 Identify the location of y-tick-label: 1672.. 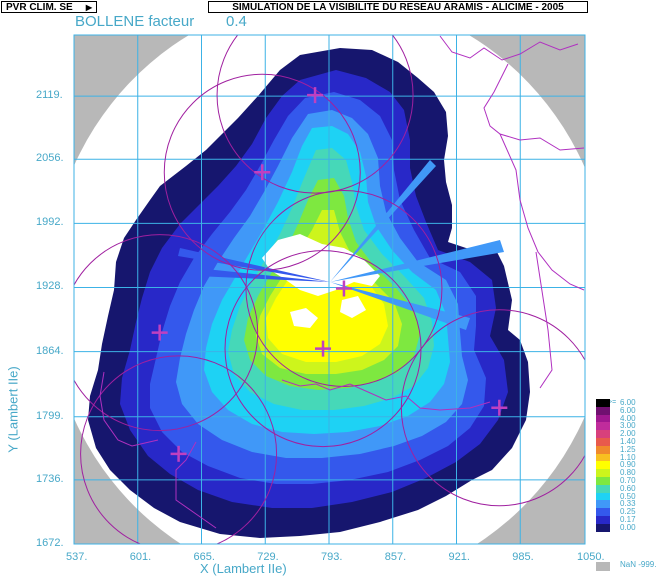
(50, 543).